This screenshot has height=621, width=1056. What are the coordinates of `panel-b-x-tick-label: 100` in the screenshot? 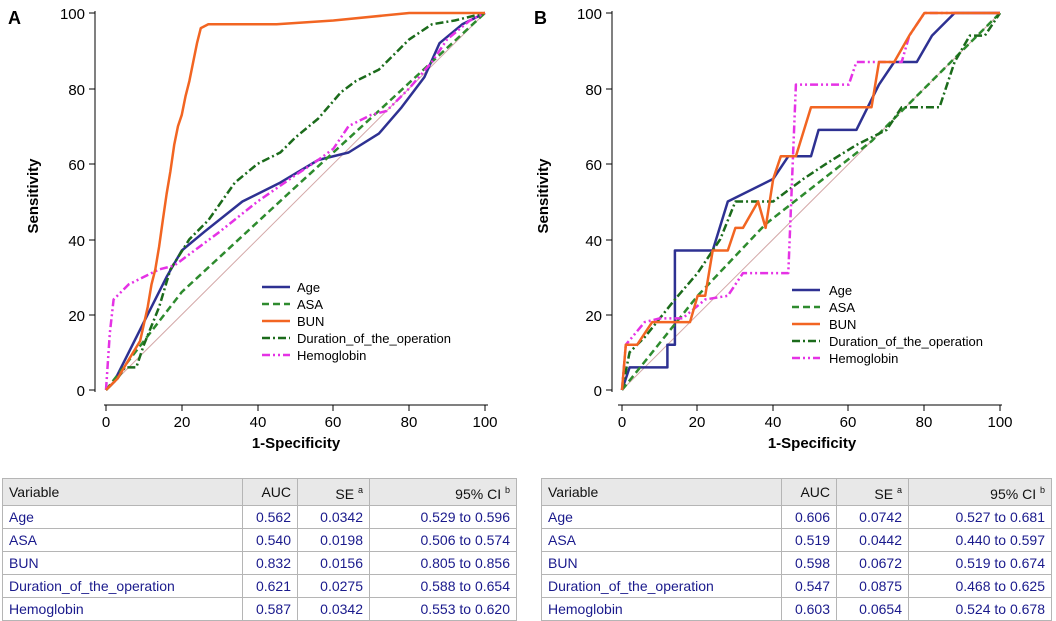 It's located at (999, 422).